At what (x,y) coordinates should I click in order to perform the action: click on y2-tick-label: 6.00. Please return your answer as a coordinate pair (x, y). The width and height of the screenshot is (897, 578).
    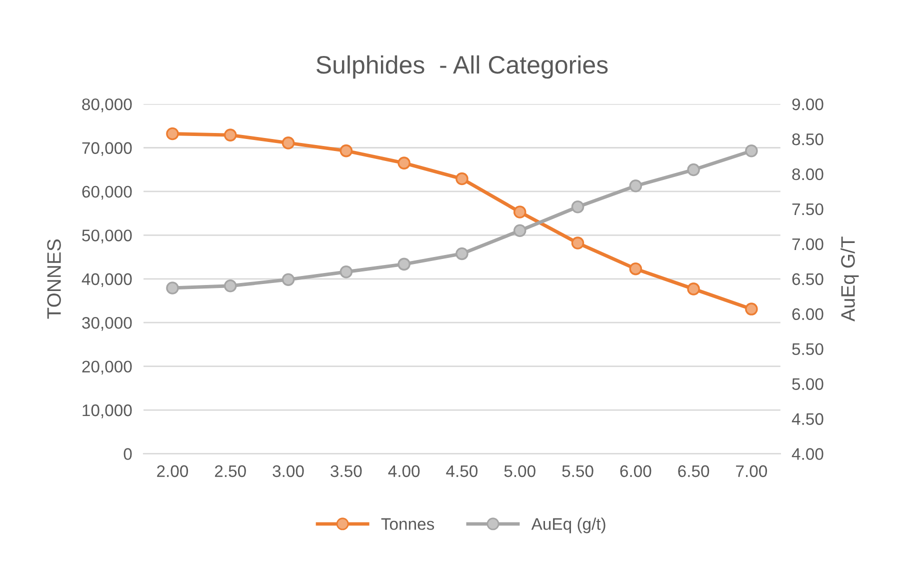
    Looking at the image, I should click on (808, 314).